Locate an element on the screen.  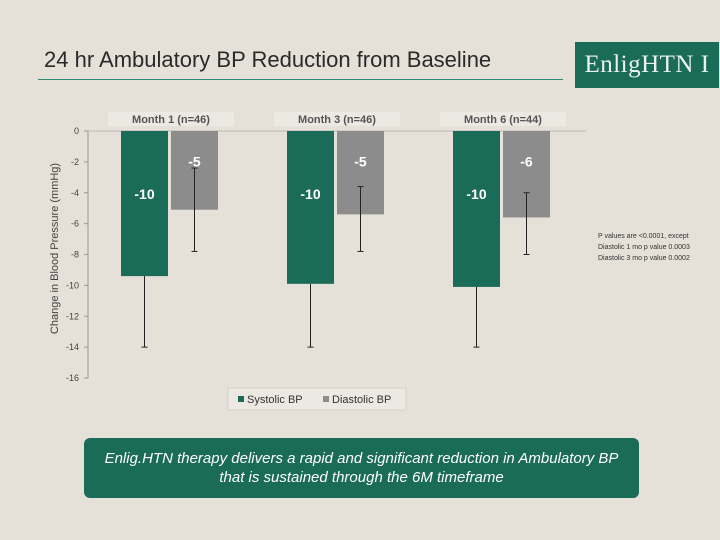
y-tick-label: -6 is located at coordinates (75, 224).